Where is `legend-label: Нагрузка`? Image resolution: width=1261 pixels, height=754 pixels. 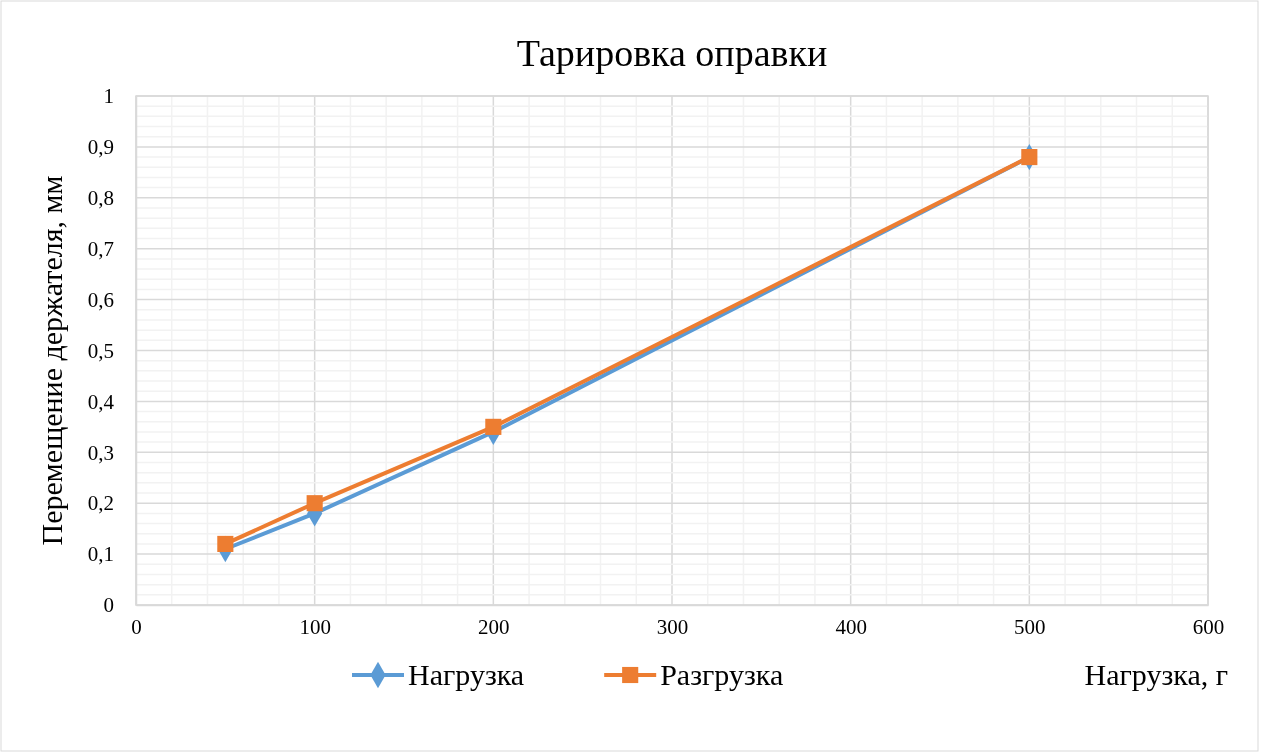
legend-label: Нагрузка is located at coordinates (466, 674).